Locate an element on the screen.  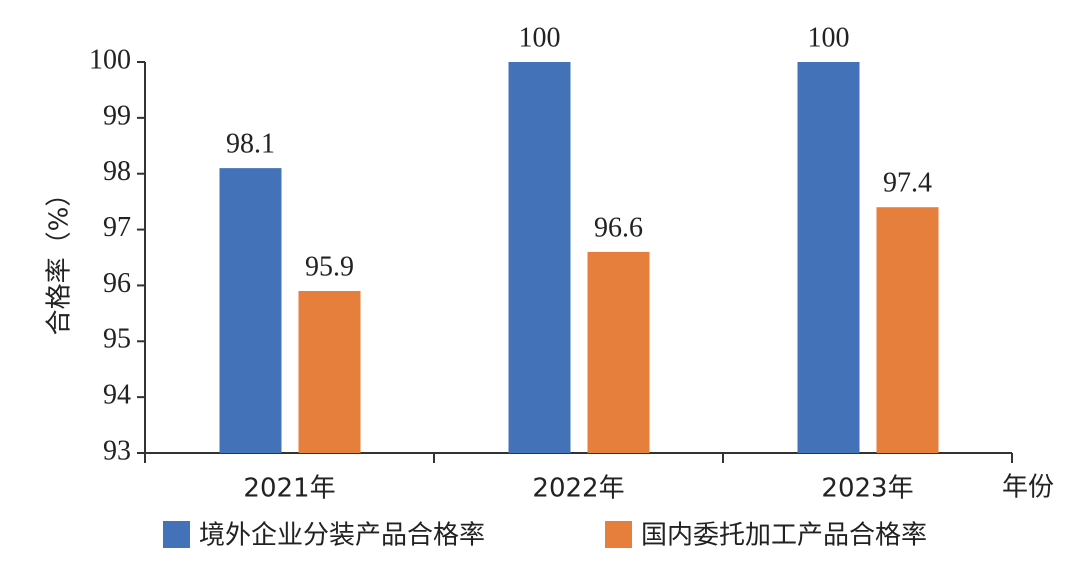
value-label: 98.1 is located at coordinates (250, 144).